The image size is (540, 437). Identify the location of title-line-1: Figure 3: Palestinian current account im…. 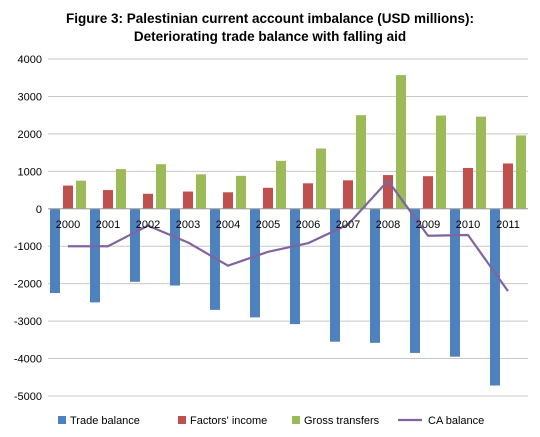
(270, 18).